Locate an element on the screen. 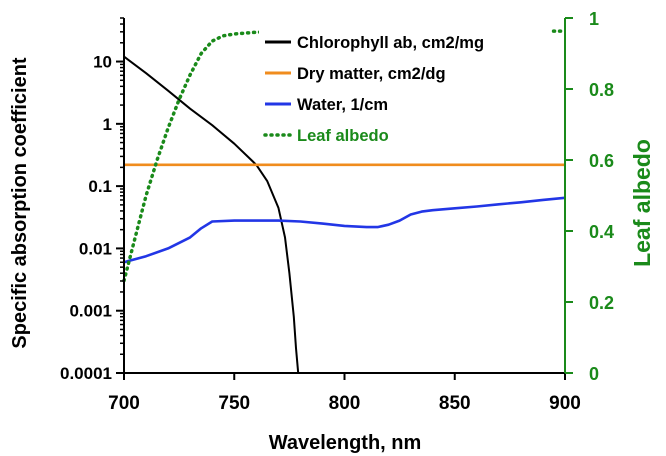  y-tick-label: 10 is located at coordinates (102, 62).